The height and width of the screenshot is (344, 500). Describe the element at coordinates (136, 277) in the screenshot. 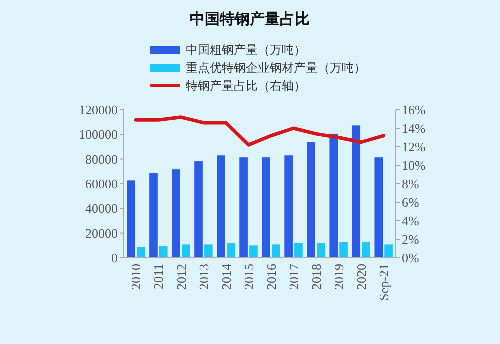

I see `x-tick-label: 2010` at that location.